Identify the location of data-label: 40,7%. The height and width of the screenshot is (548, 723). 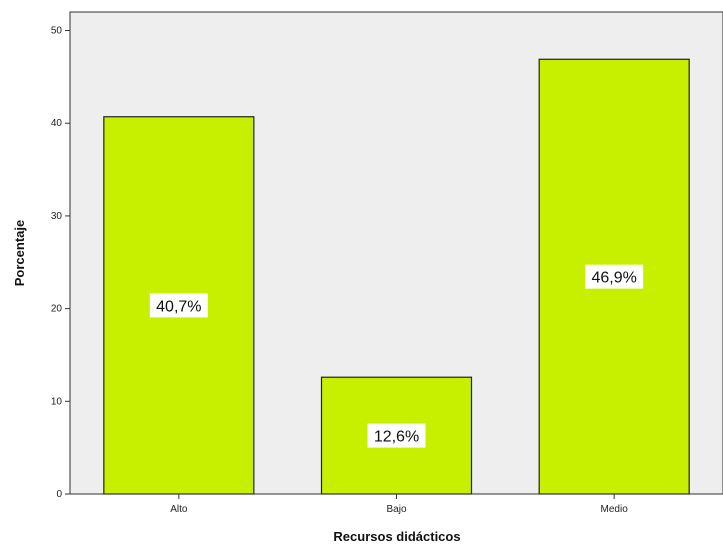
(178, 306).